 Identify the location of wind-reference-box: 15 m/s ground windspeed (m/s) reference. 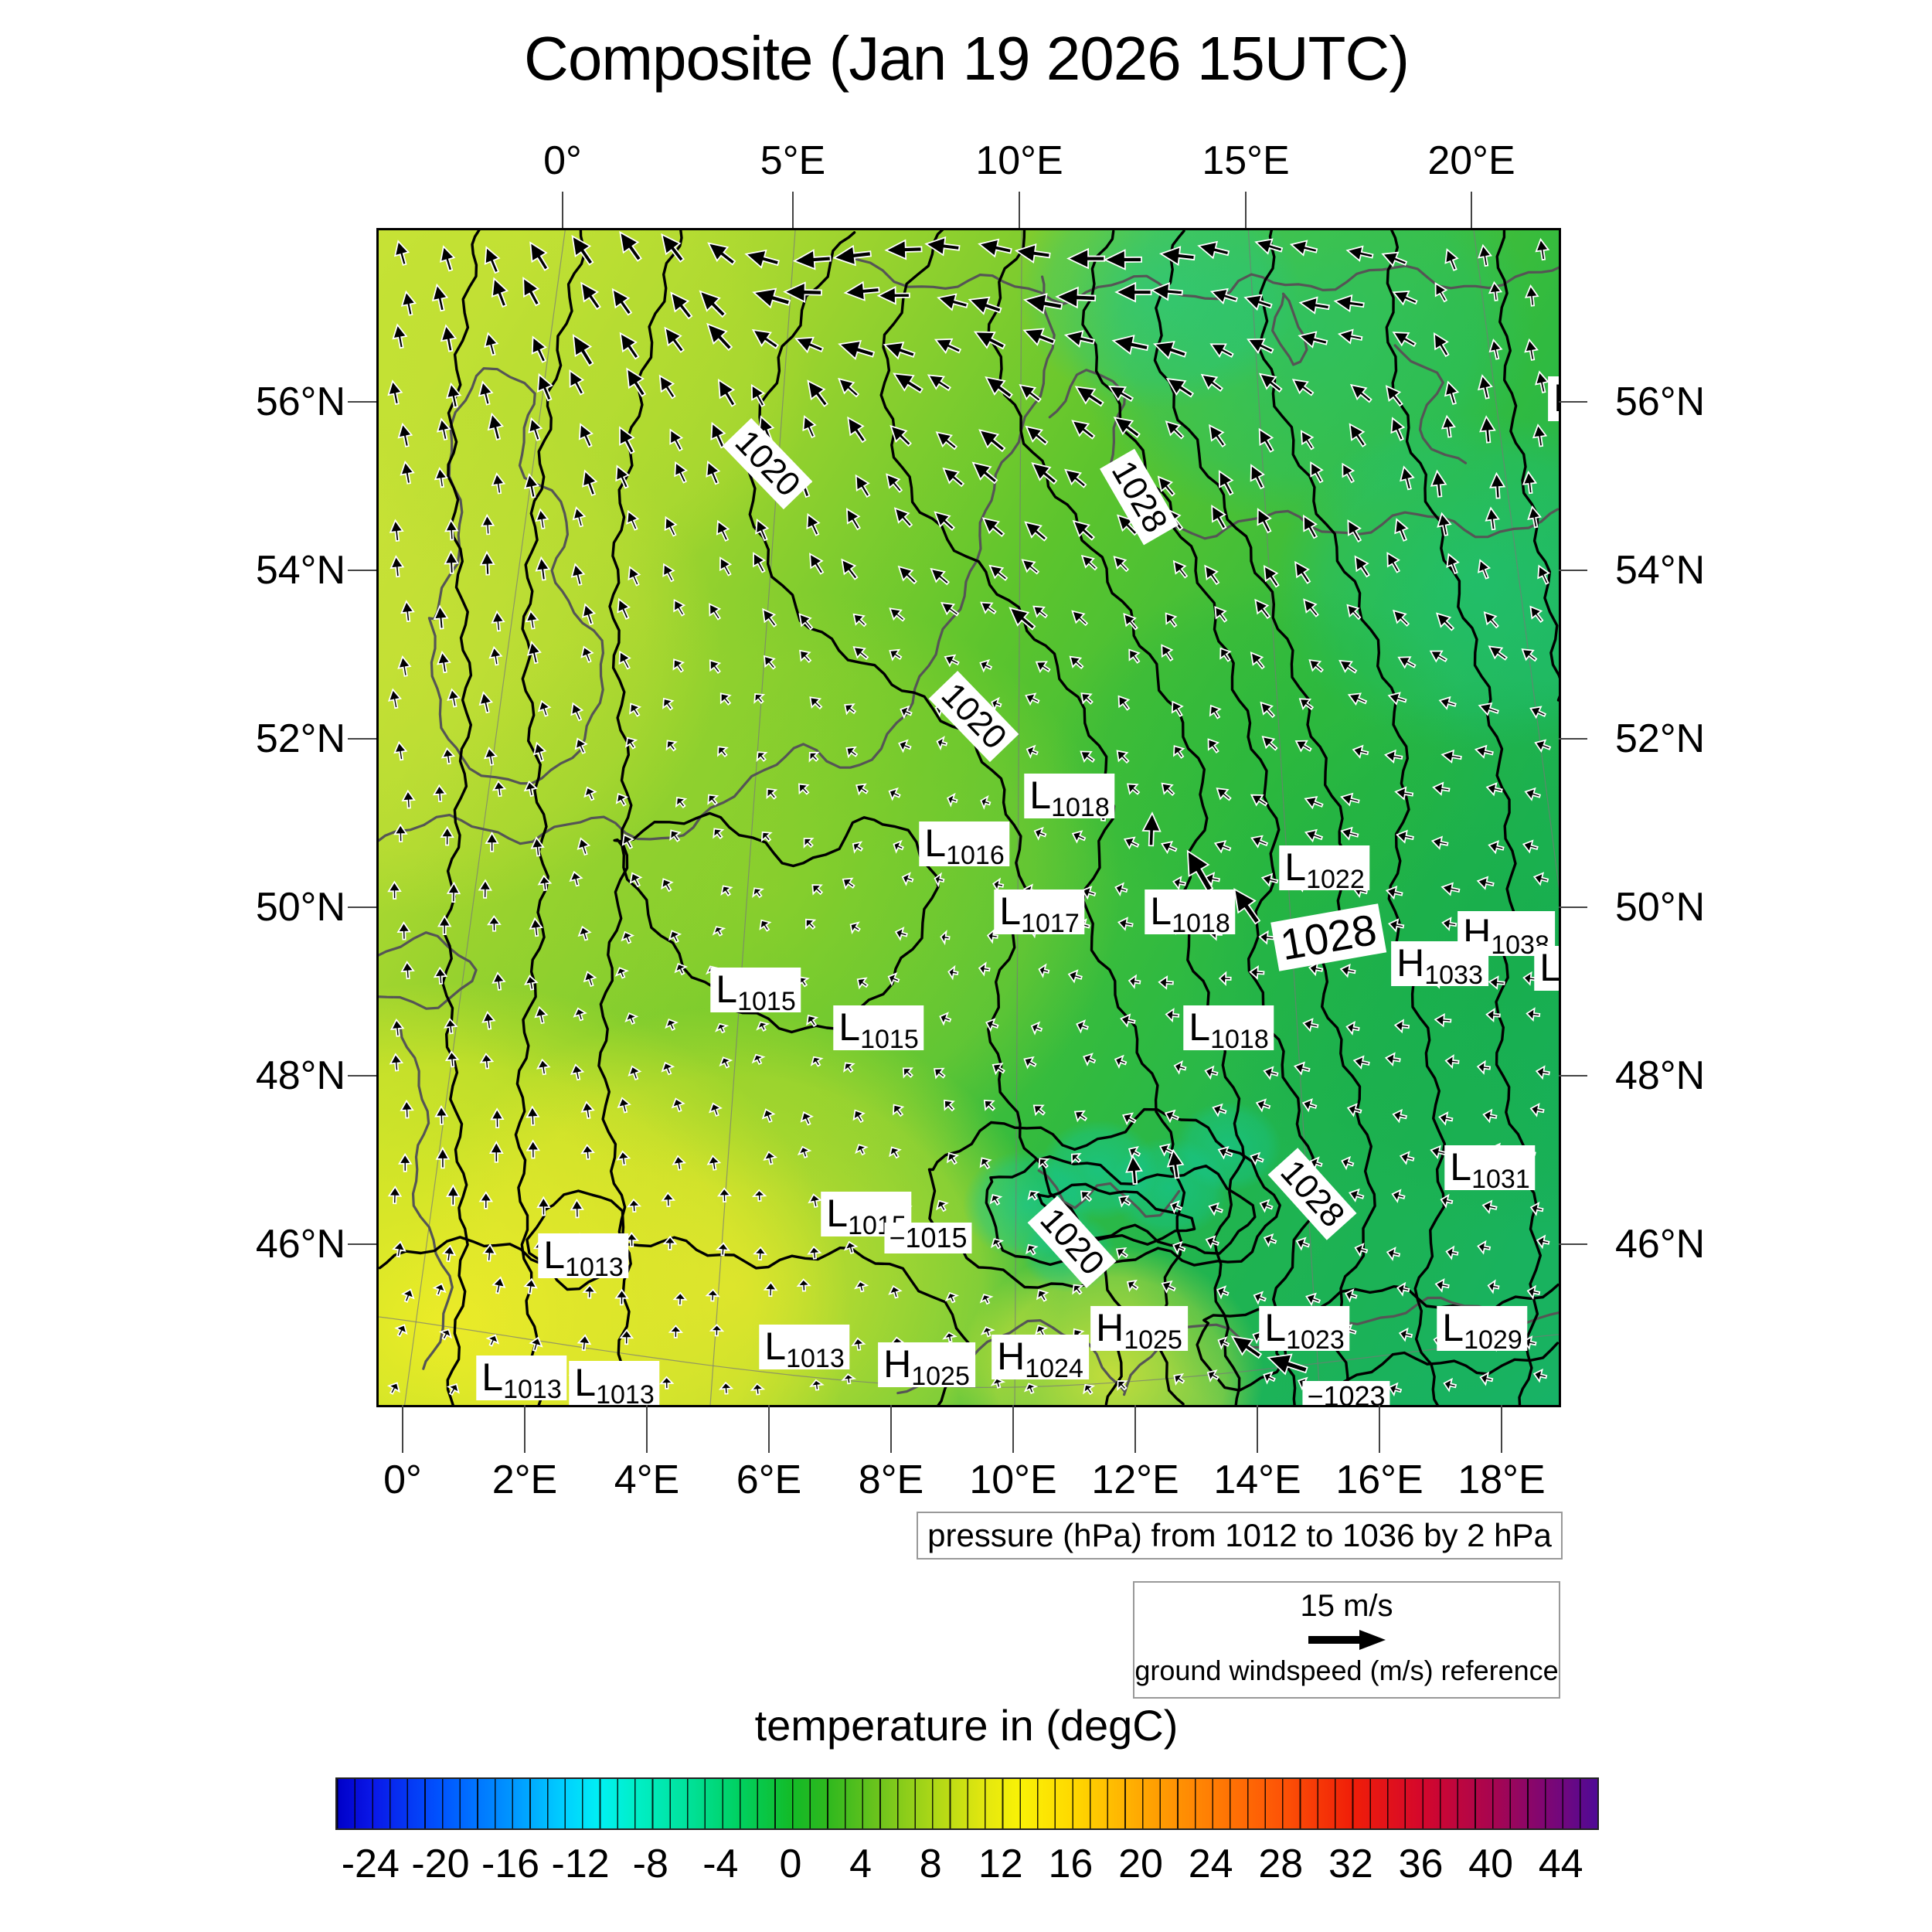
(1347, 1640).